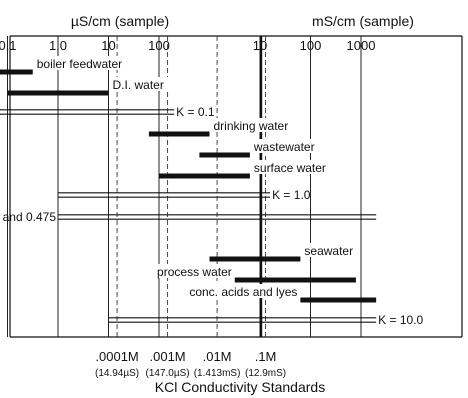  What do you see at coordinates (188, 217) in the screenshot?
I see `cell-range: K = 0.6 and 0.475` at bounding box center [188, 217].